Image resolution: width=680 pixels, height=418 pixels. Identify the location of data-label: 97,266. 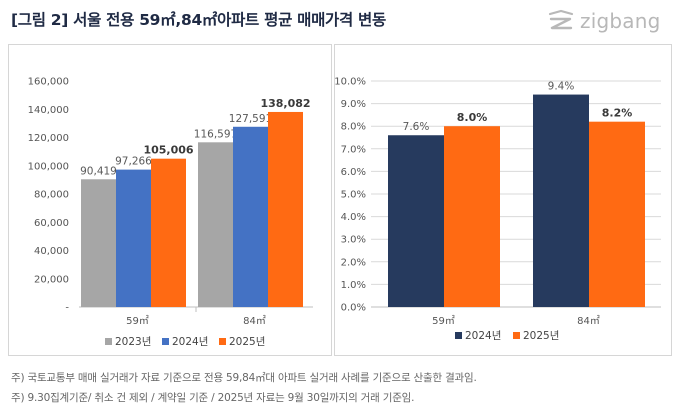
(133, 162).